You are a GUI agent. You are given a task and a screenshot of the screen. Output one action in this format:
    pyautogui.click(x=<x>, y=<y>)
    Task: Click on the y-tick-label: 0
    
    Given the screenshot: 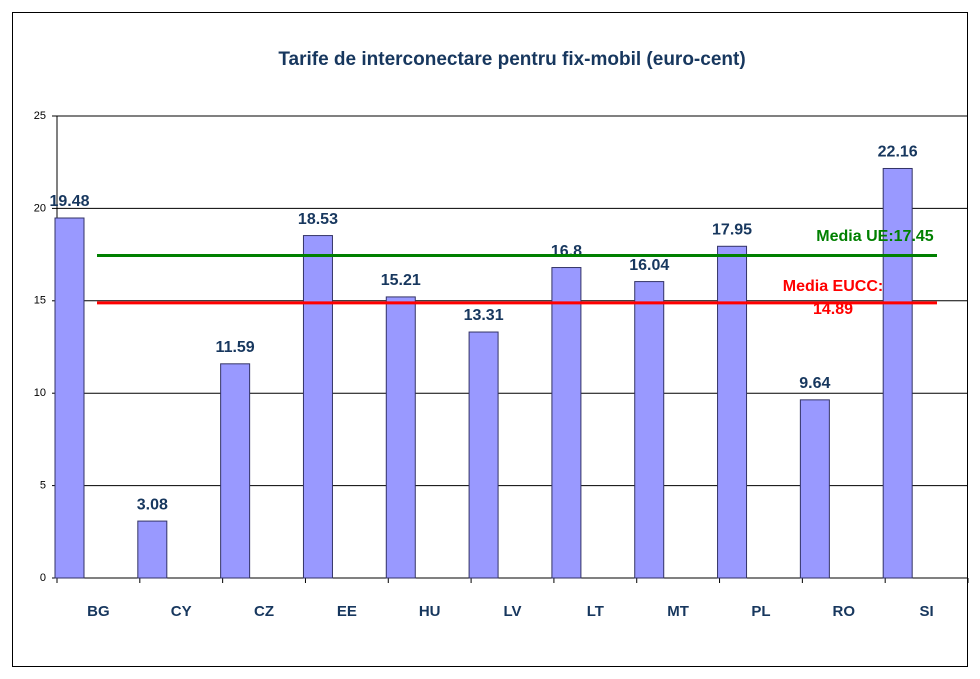 What is the action you would take?
    pyautogui.click(x=43, y=578)
    